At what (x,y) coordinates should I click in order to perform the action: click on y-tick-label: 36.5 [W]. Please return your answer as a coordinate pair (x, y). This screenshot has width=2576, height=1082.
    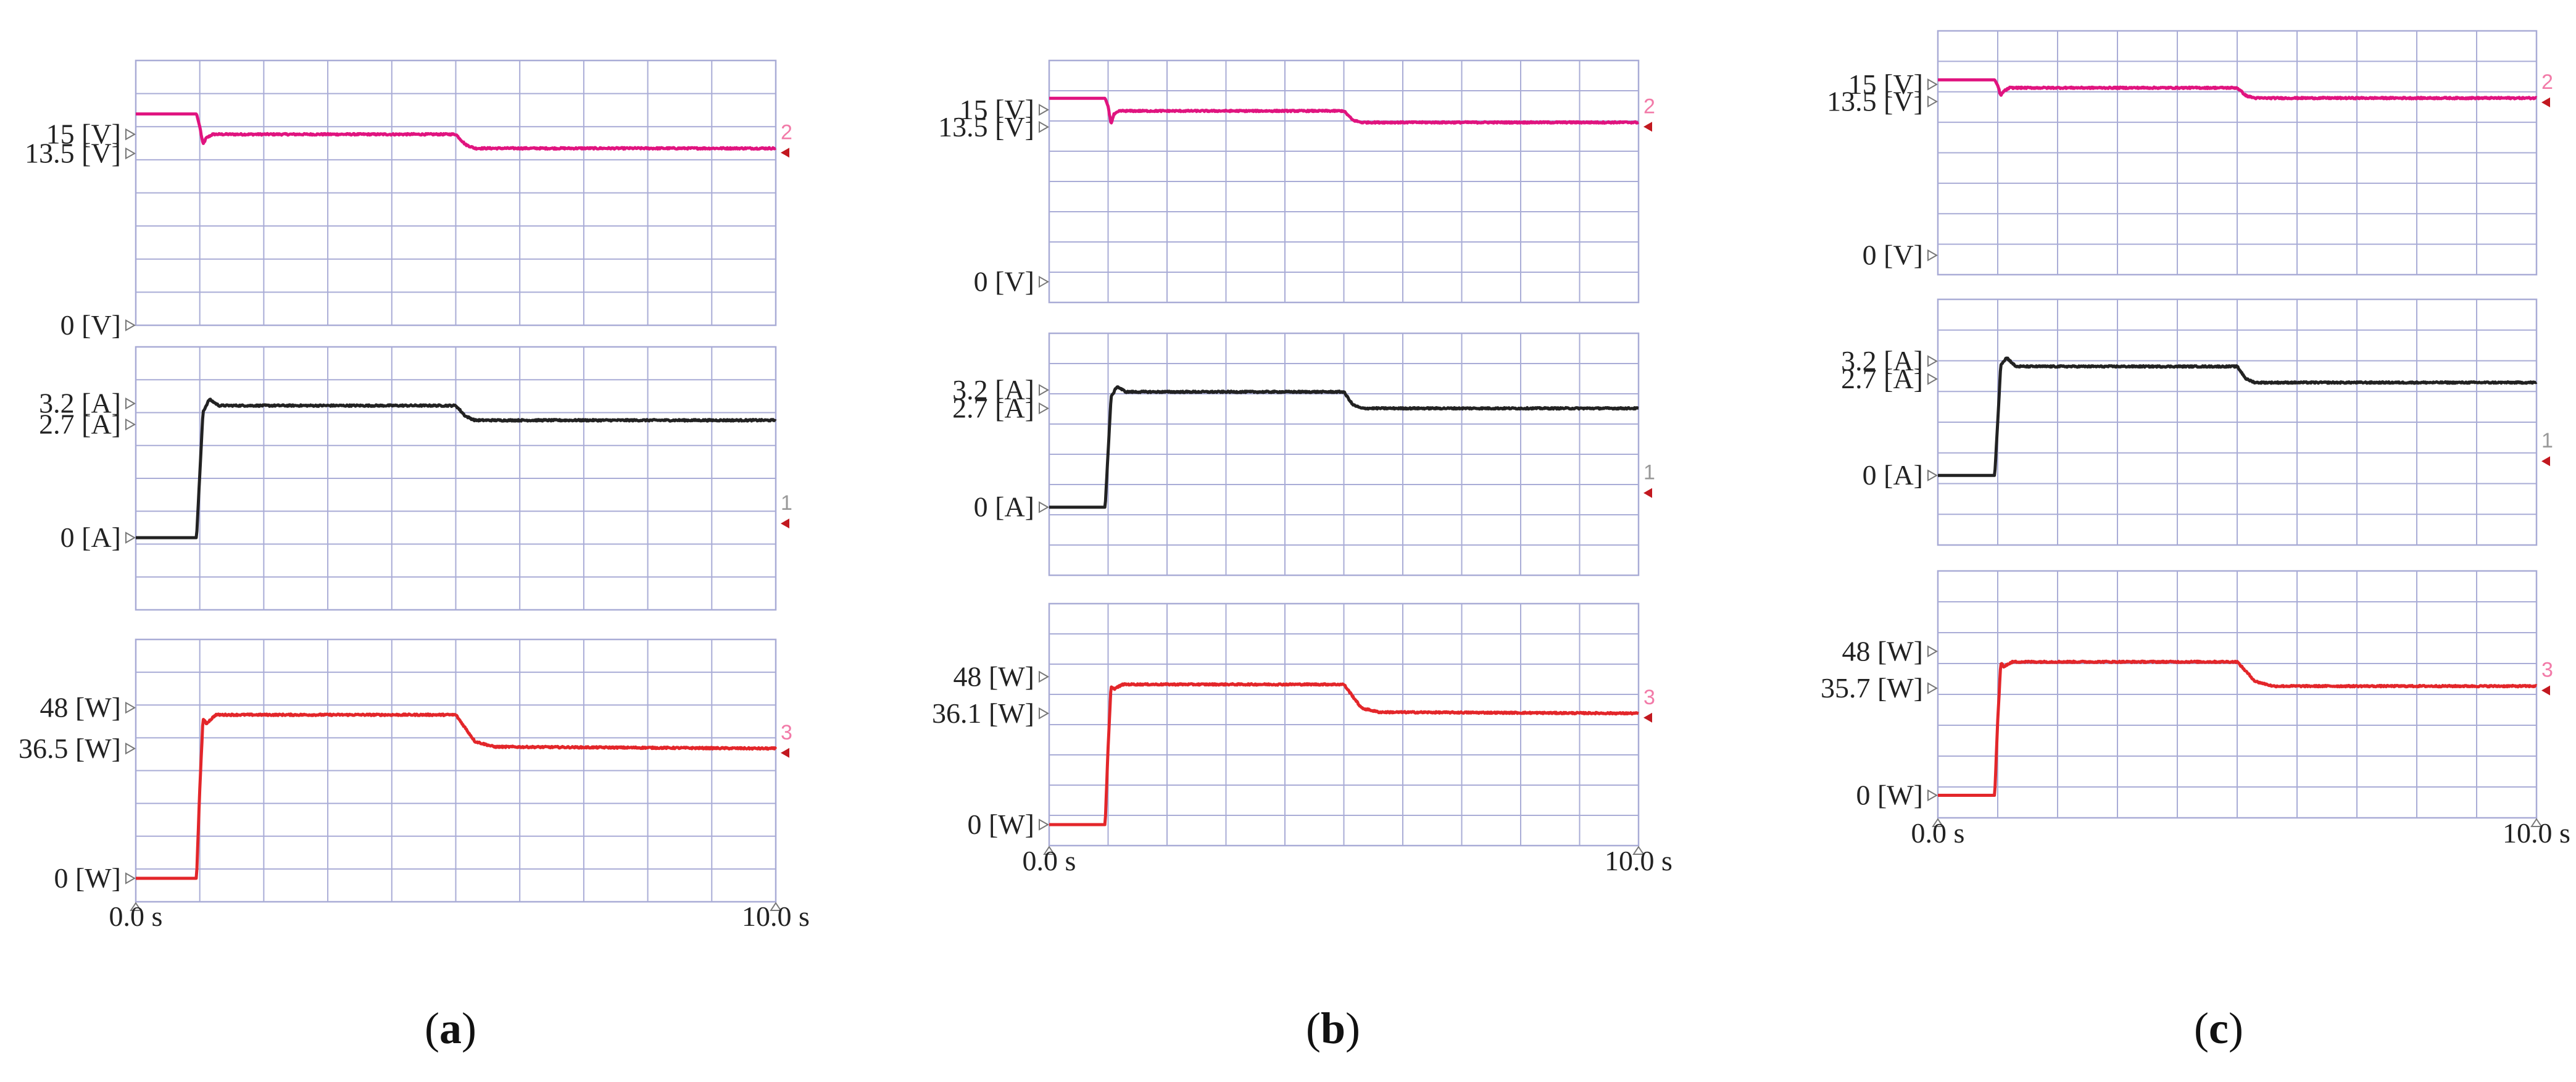
    Looking at the image, I should click on (70, 748).